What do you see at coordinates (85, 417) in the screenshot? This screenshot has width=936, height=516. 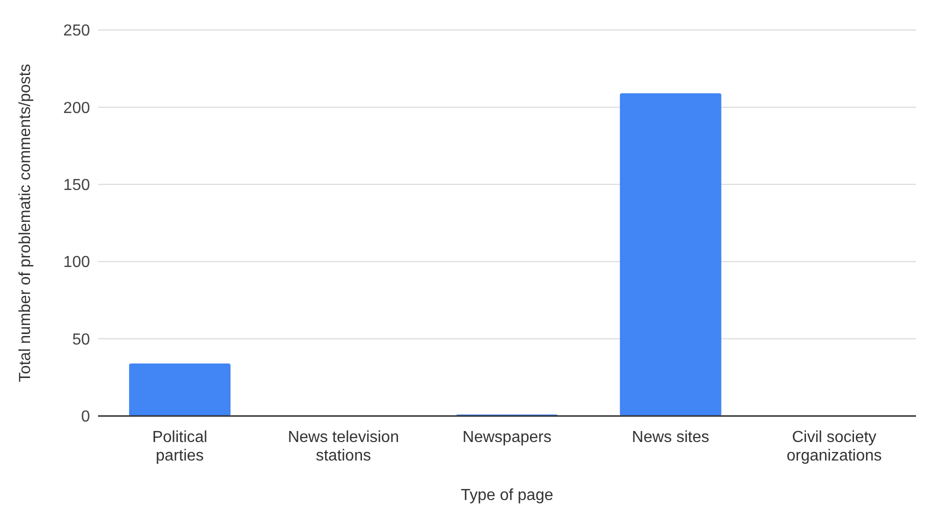 I see `y-tick-label: 0` at bounding box center [85, 417].